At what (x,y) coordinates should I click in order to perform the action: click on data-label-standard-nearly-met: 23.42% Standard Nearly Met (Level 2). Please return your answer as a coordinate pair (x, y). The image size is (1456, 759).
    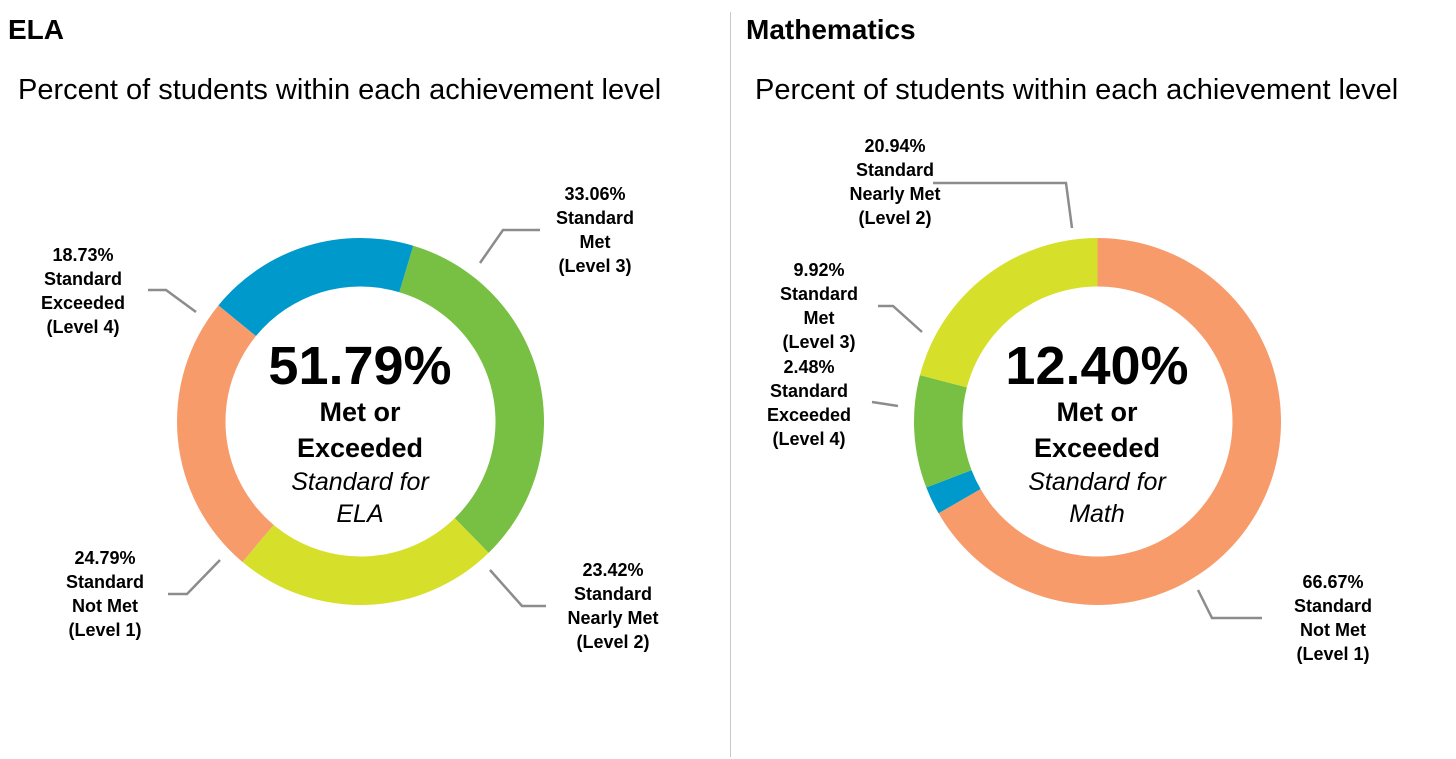
    Looking at the image, I should click on (613, 606).